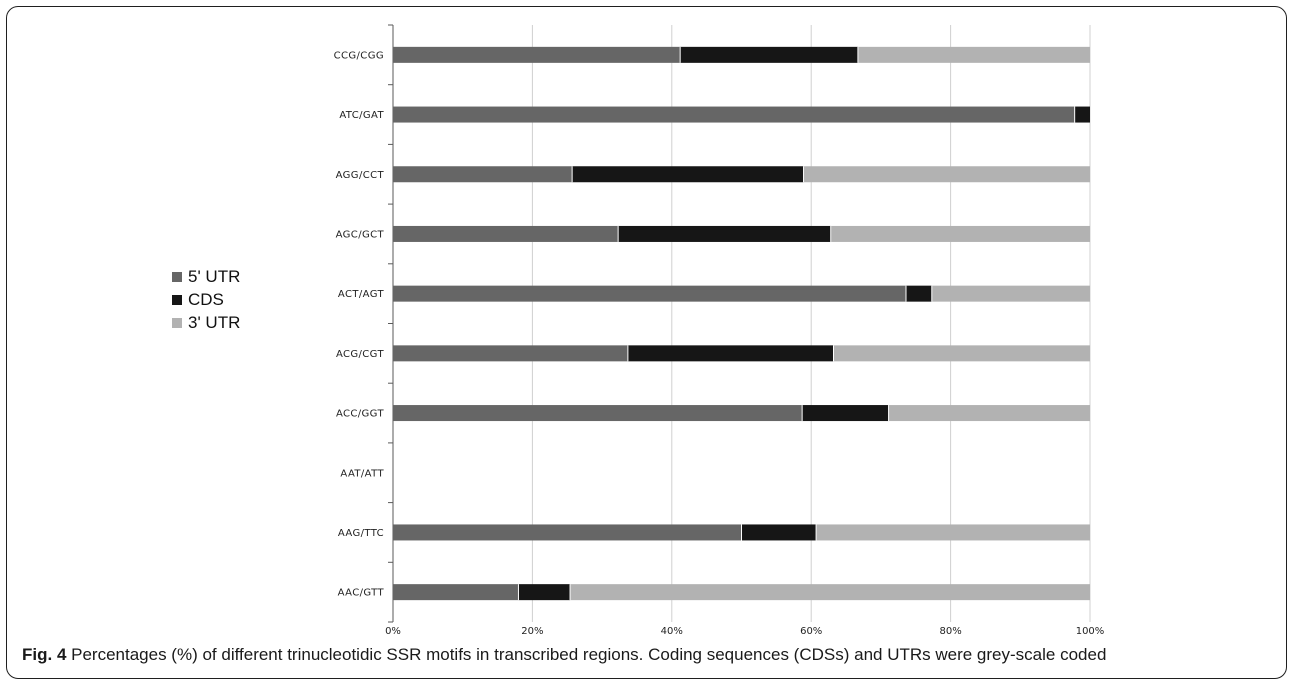  What do you see at coordinates (360, 234) in the screenshot?
I see `category-label: AGC/GCT` at bounding box center [360, 234].